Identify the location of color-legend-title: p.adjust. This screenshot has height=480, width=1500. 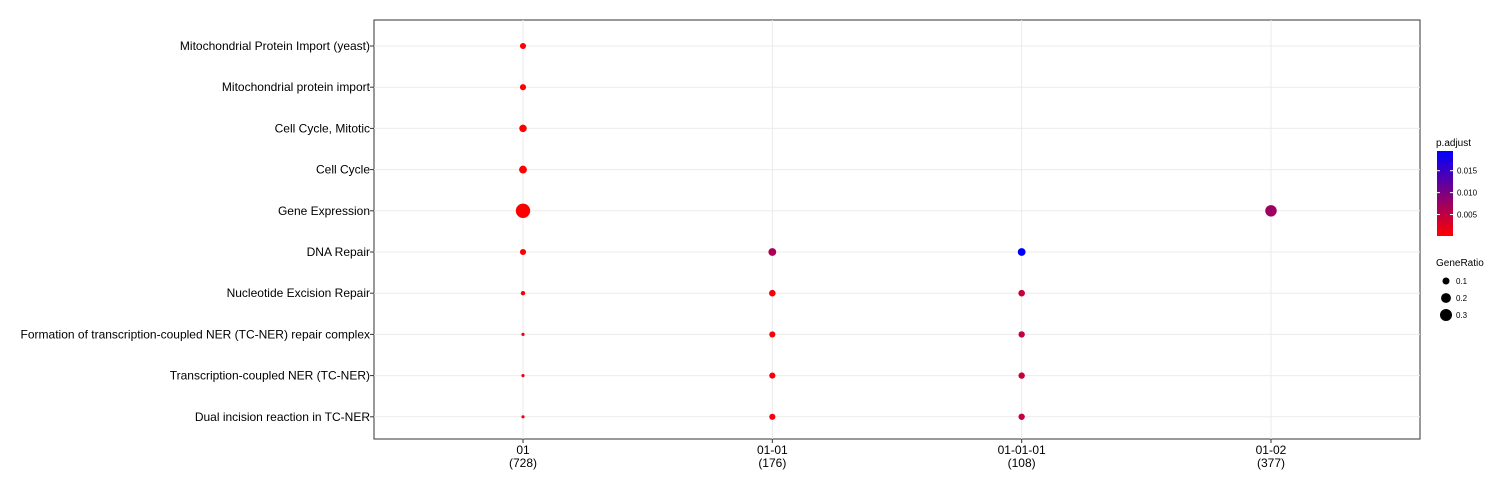
(1453, 143).